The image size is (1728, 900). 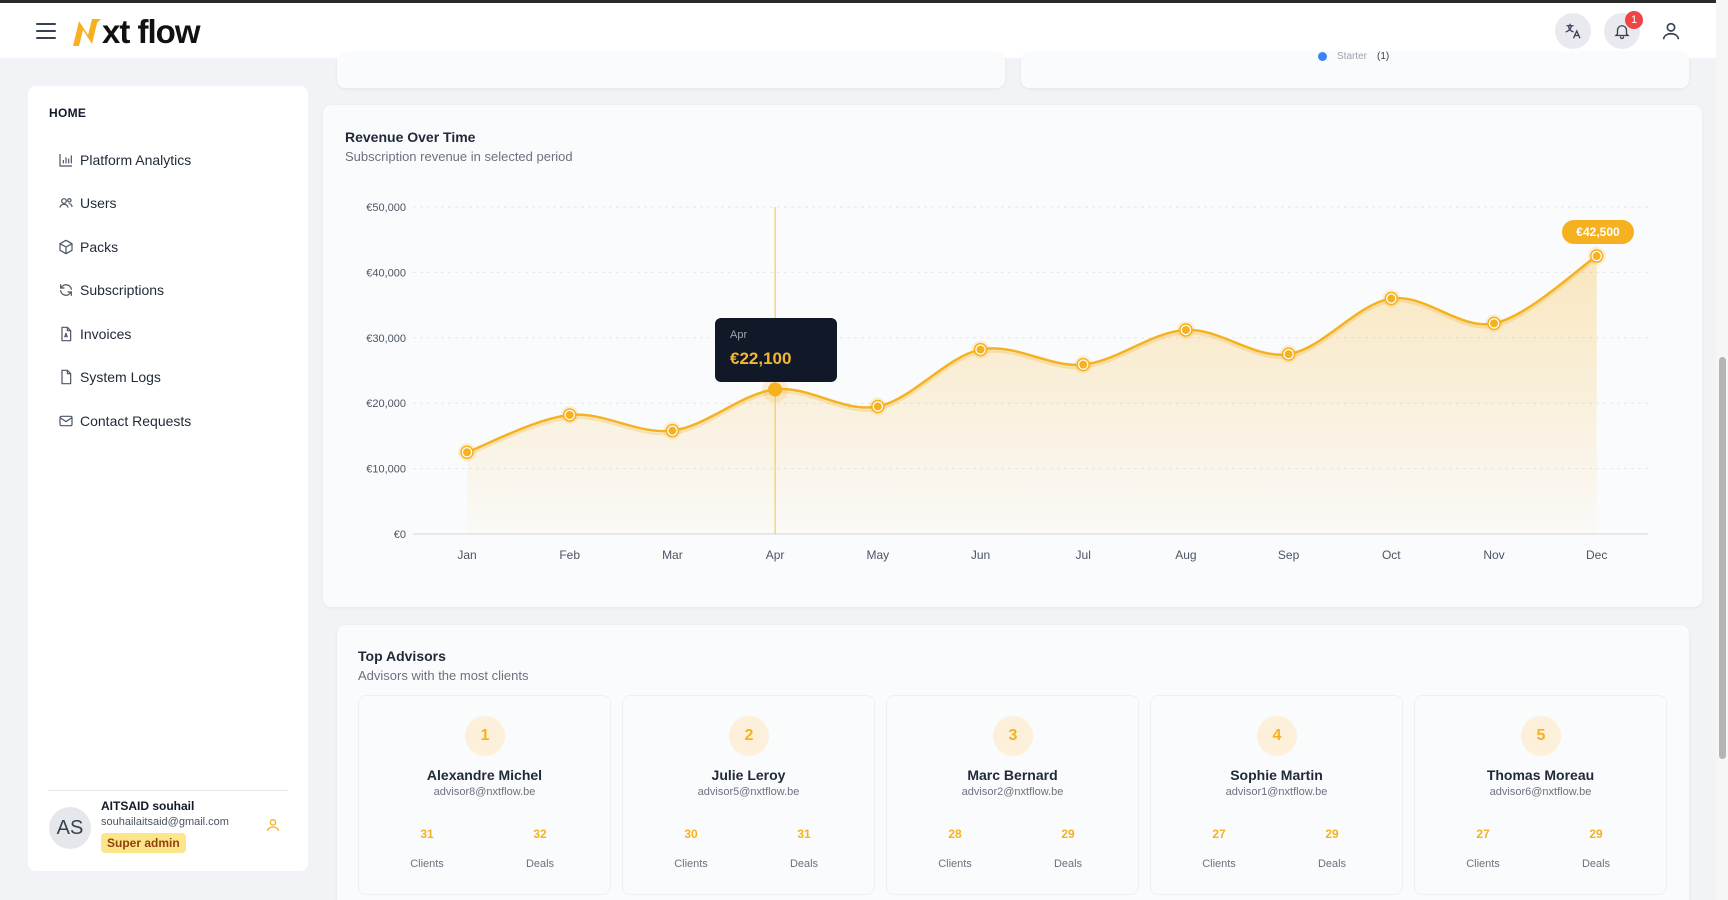 I want to click on advisor-deals: 31 Deals, so click(x=804, y=848).